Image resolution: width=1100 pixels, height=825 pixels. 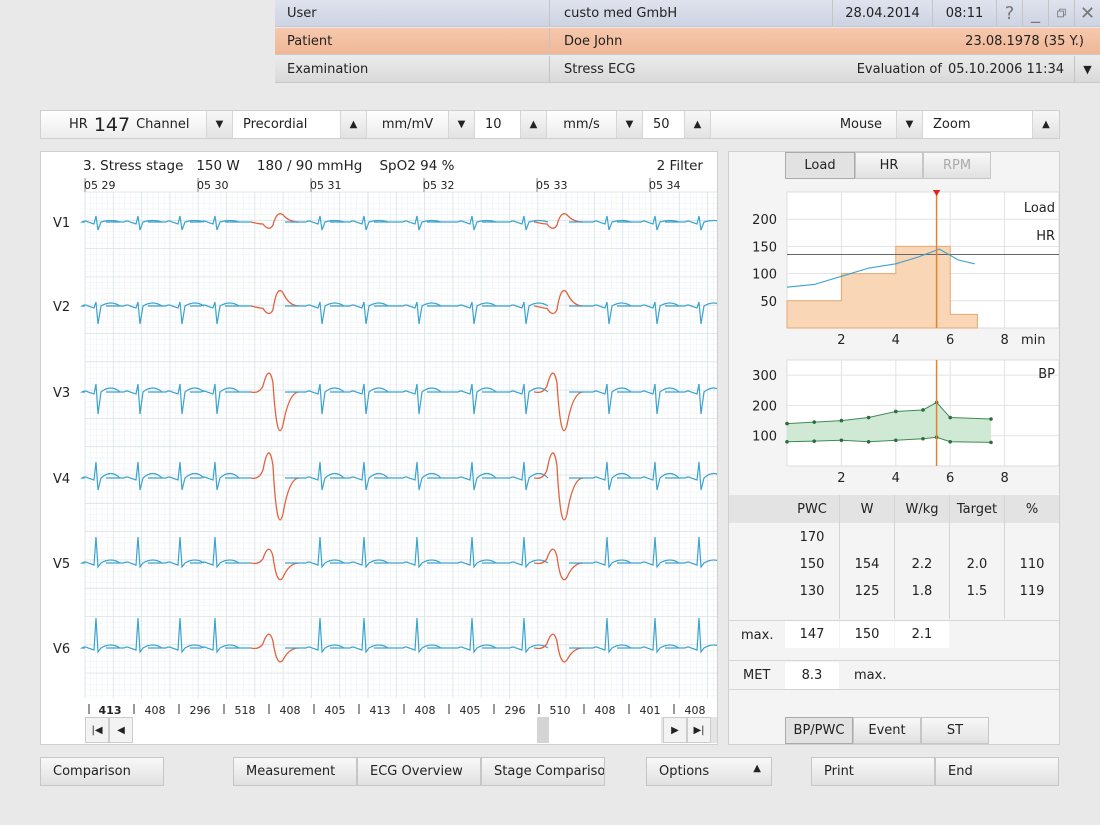 I want to click on rr-interval-value: 518, so click(x=245, y=709).